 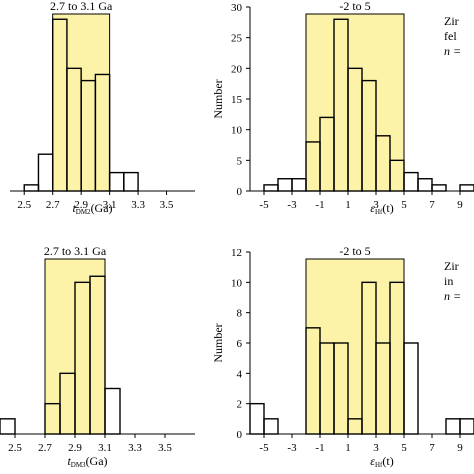 I want to click on y-tick-label: 12, so click(x=236, y=253).